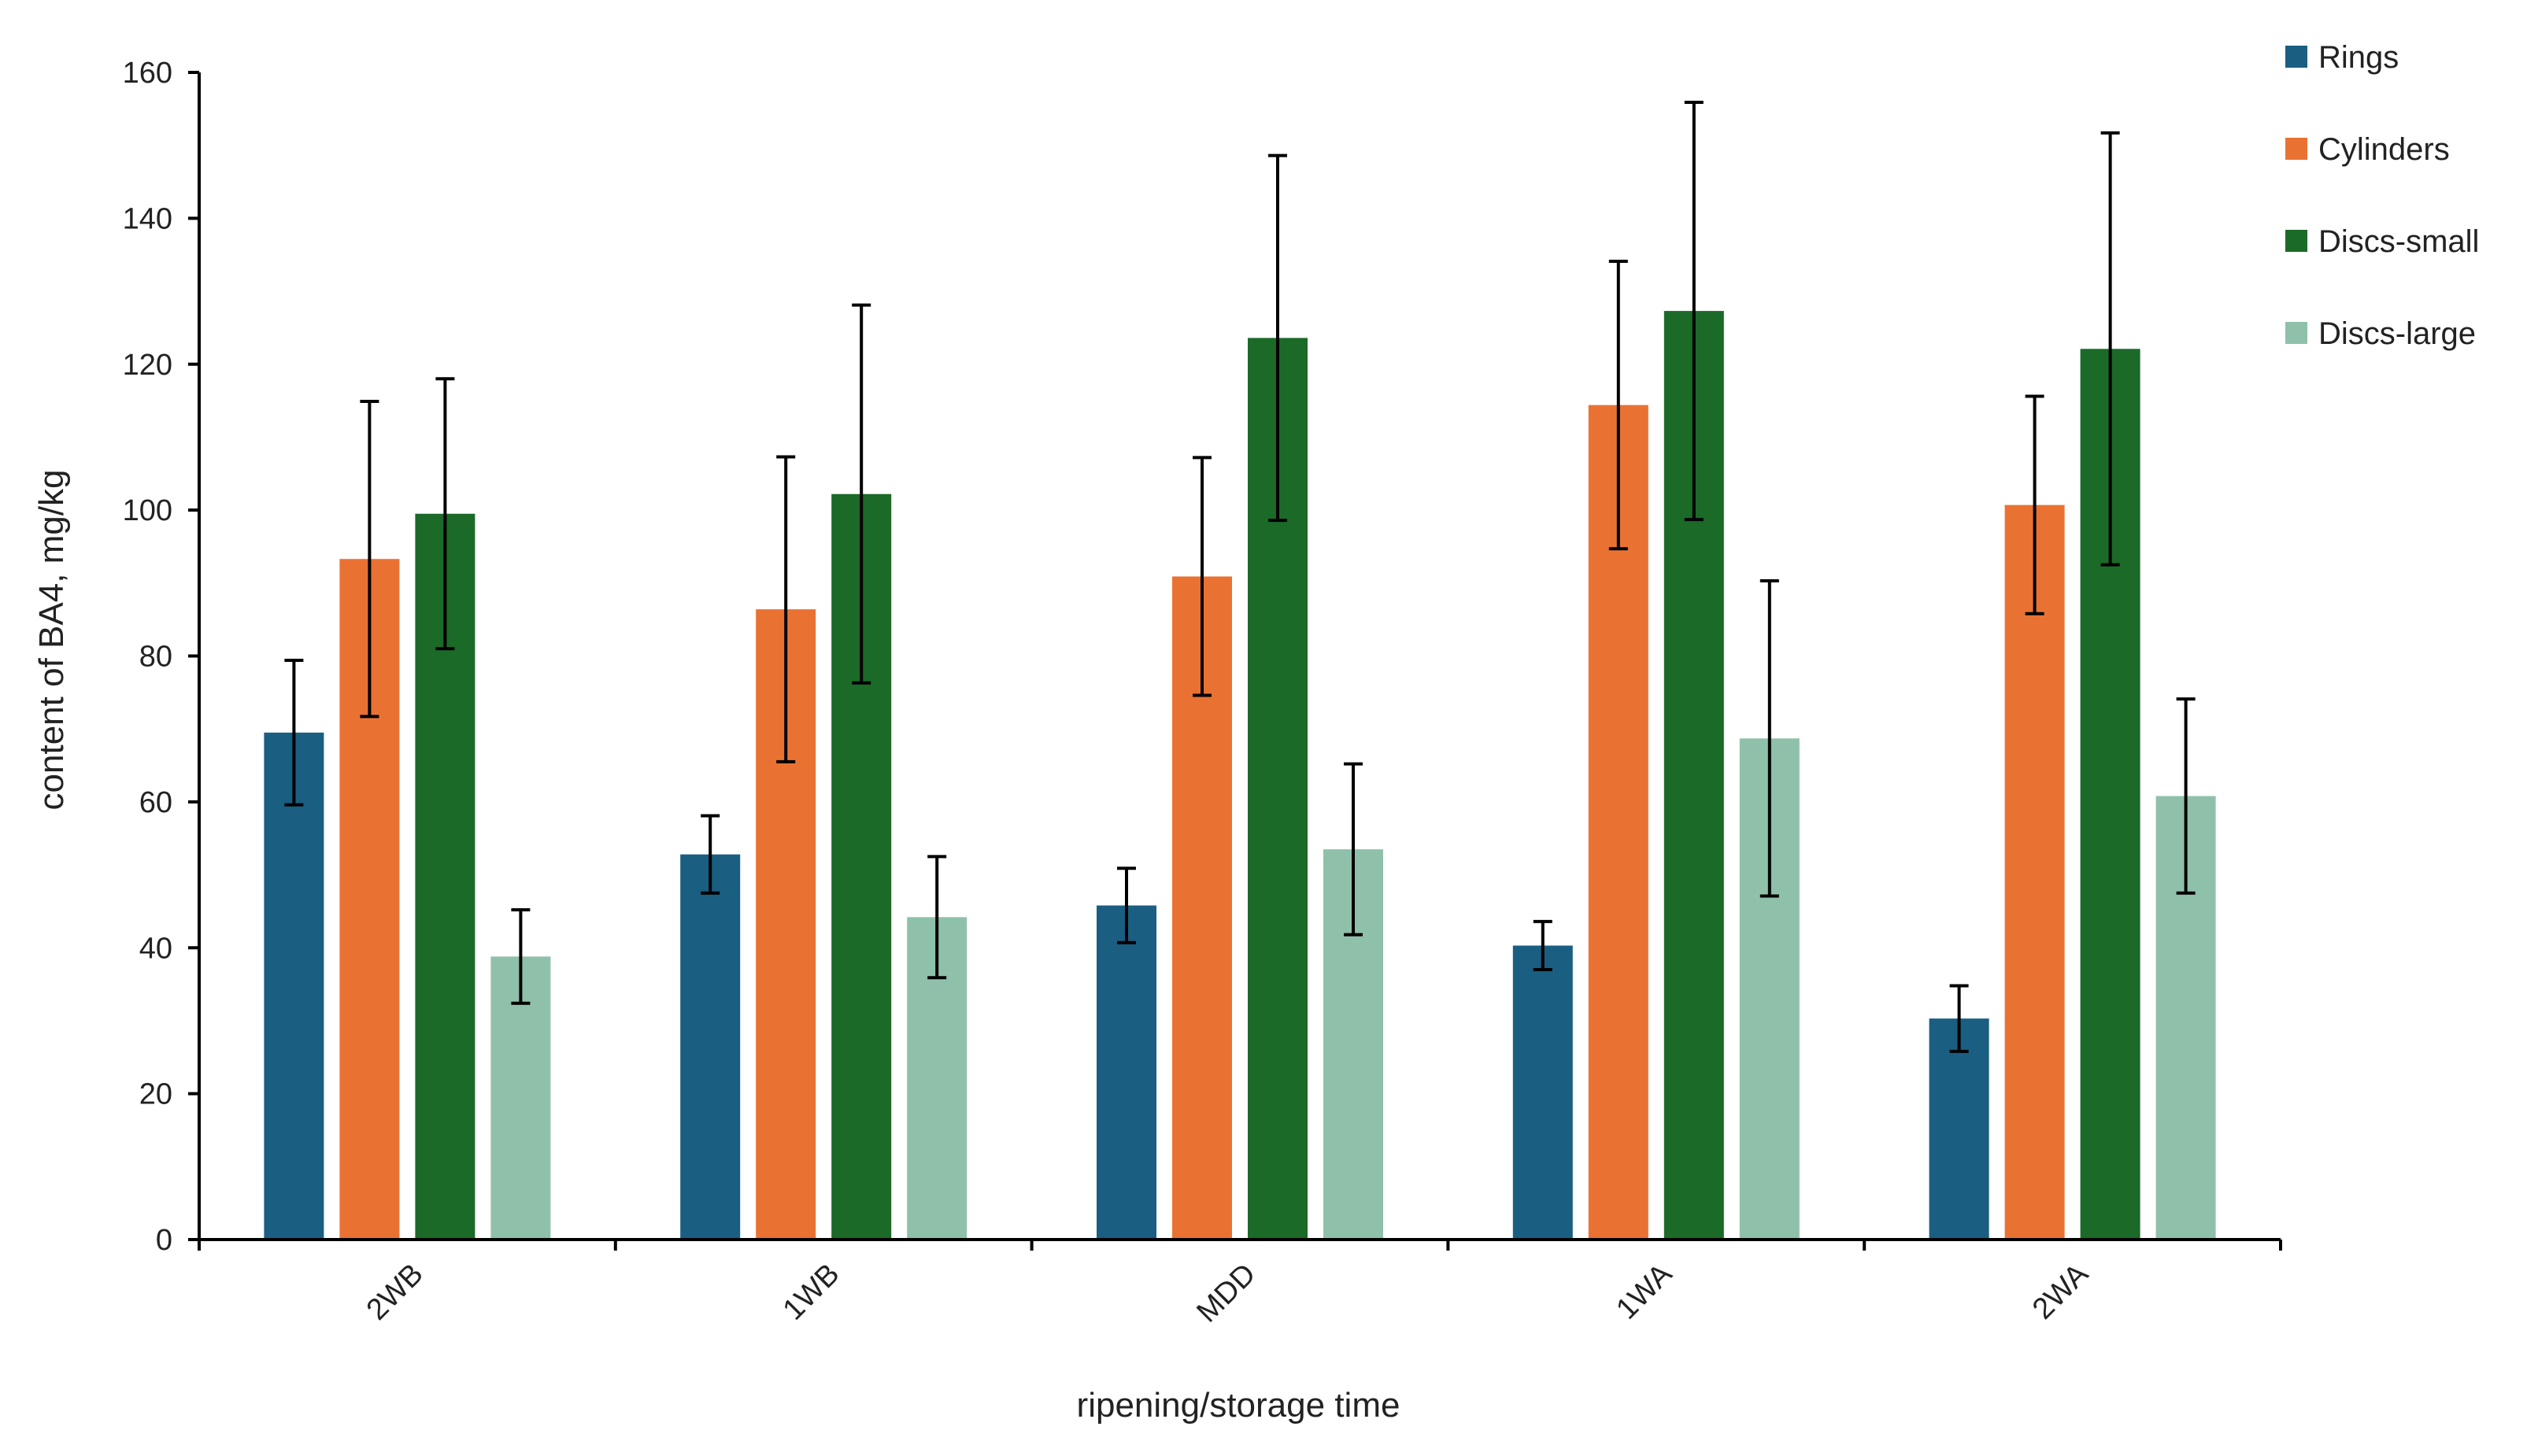  Describe the element at coordinates (1238, 1405) in the screenshot. I see `x-axis-title: ripening/storage time` at that location.